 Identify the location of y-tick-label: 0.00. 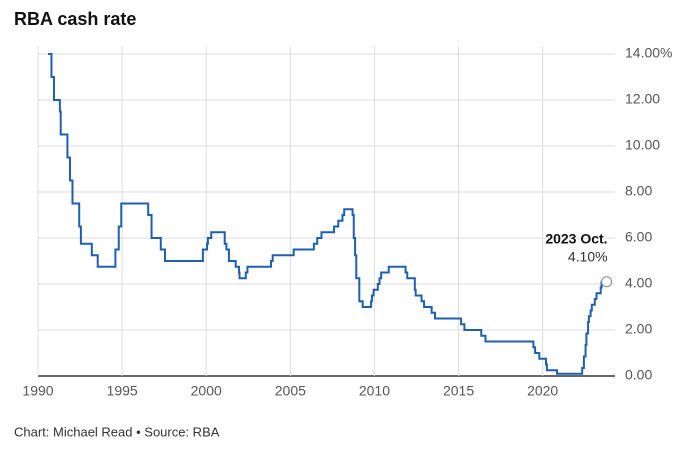
(638, 375).